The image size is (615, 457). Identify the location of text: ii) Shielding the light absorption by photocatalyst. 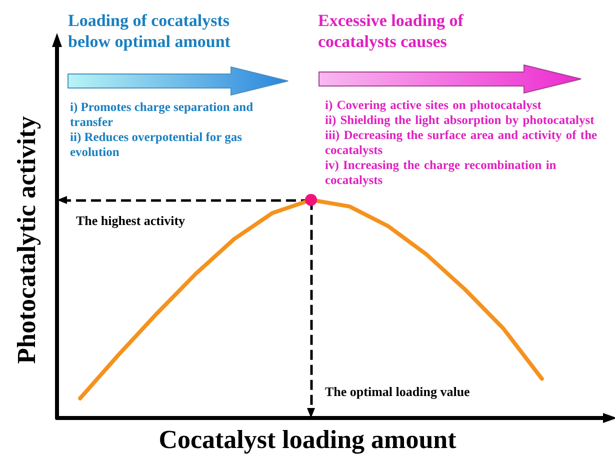
(460, 120).